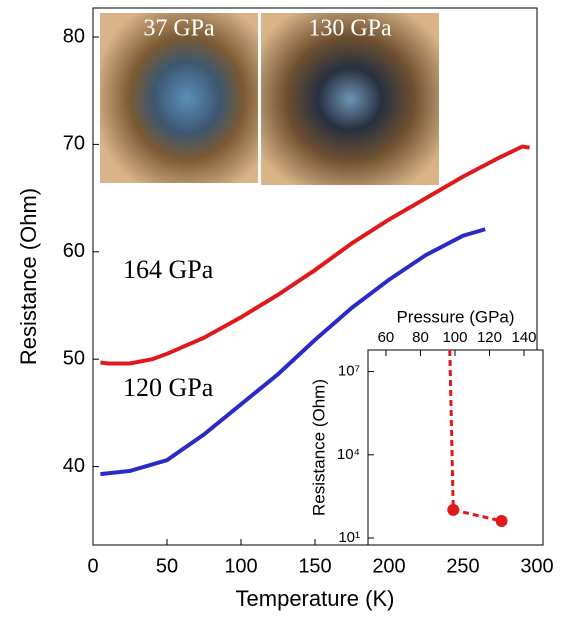 The image size is (567, 626). Describe the element at coordinates (348, 454) in the screenshot. I see `y-tick-label: 10⁴` at that location.